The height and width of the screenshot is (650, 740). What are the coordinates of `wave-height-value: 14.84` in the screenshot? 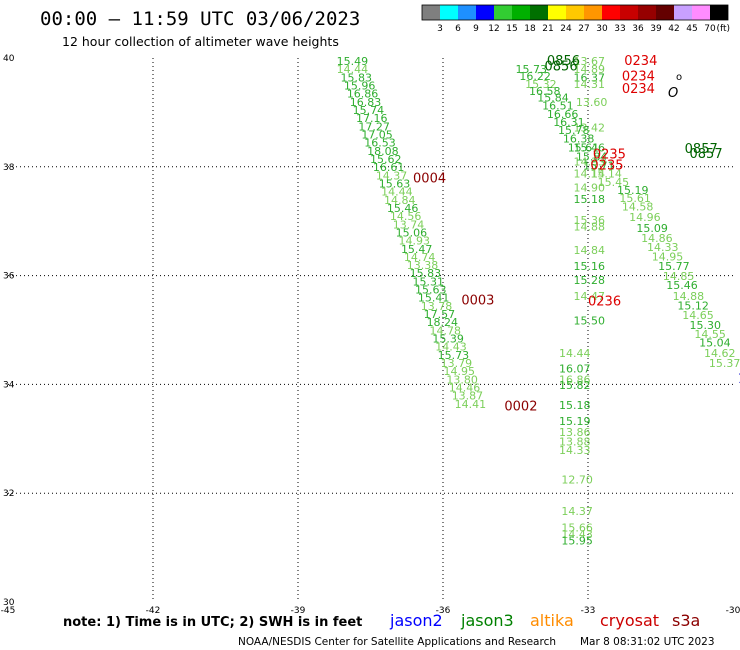 It's located at (400, 200).